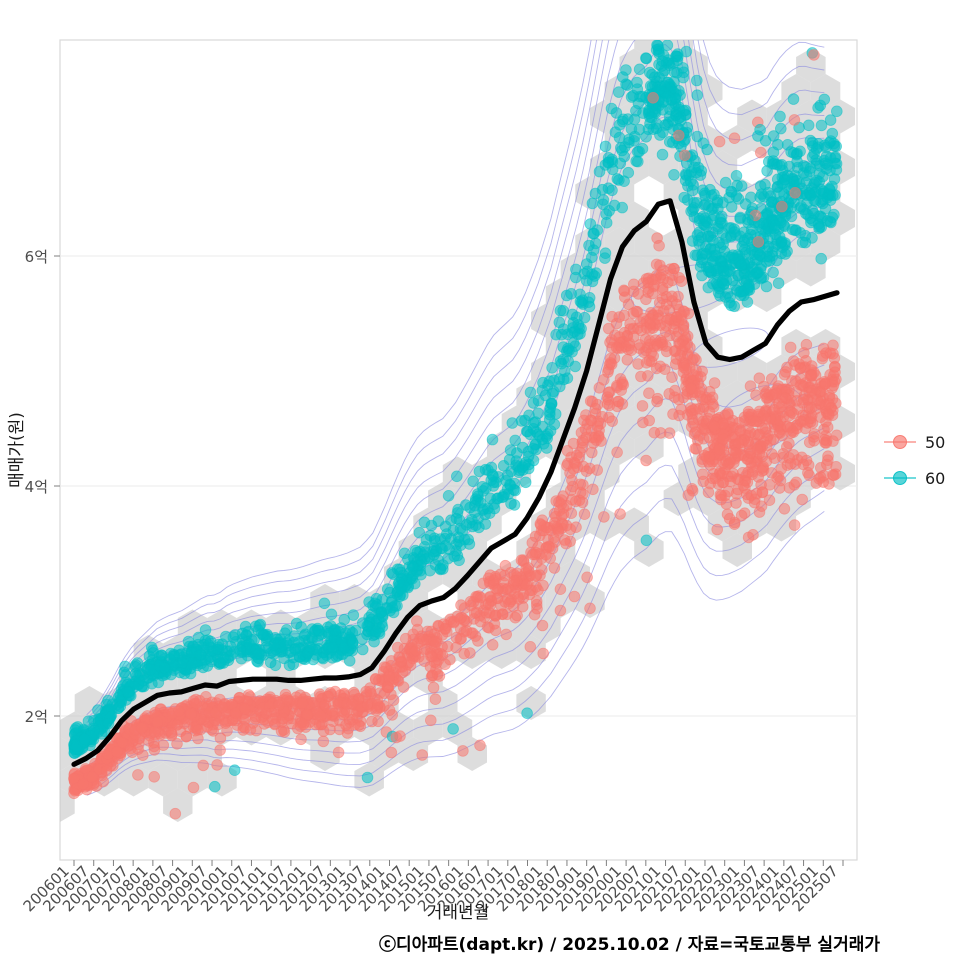 The height and width of the screenshot is (960, 960). Describe the element at coordinates (914, 478) in the screenshot. I see `legend-item-60: 60` at that location.